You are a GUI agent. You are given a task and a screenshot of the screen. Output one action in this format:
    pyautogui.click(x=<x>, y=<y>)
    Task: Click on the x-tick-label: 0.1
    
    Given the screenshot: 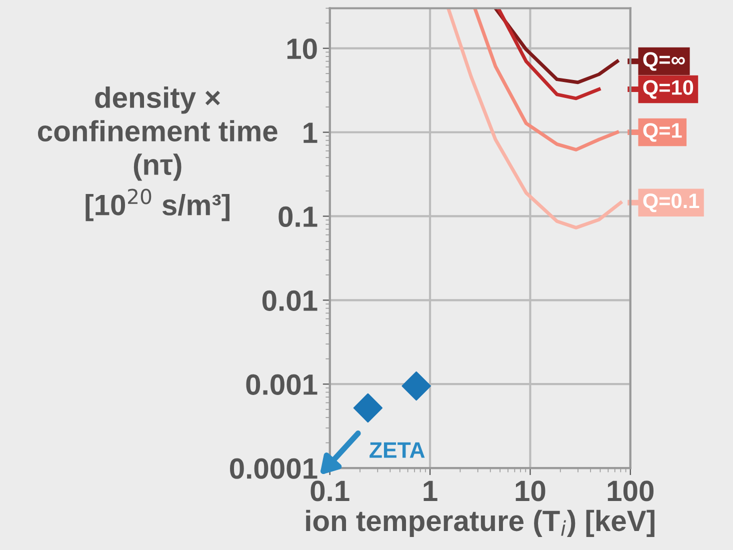 What is the action you would take?
    pyautogui.click(x=330, y=491)
    